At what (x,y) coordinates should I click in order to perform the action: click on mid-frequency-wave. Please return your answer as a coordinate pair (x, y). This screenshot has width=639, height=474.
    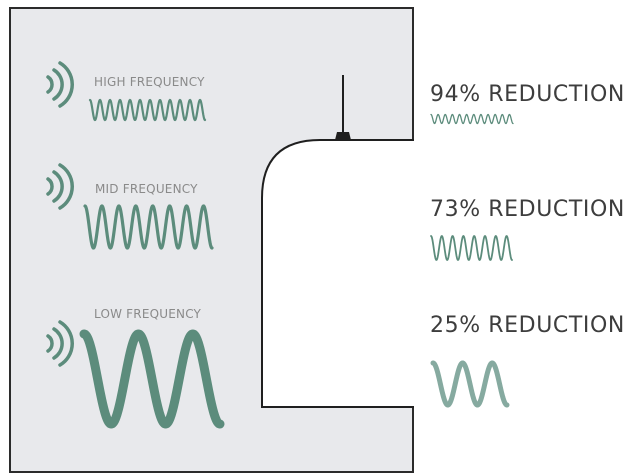
    Looking at the image, I should click on (148, 227).